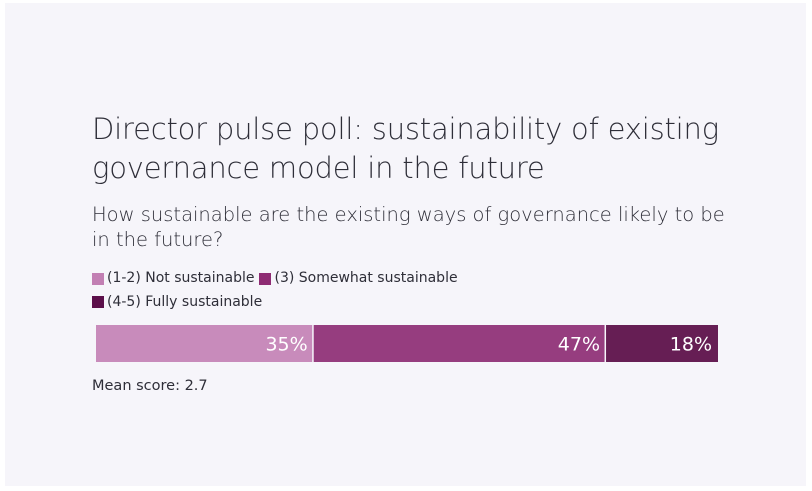 The width and height of the screenshot is (812, 491). I want to click on legend-label: (4-5) Fully sustainable, so click(185, 301).